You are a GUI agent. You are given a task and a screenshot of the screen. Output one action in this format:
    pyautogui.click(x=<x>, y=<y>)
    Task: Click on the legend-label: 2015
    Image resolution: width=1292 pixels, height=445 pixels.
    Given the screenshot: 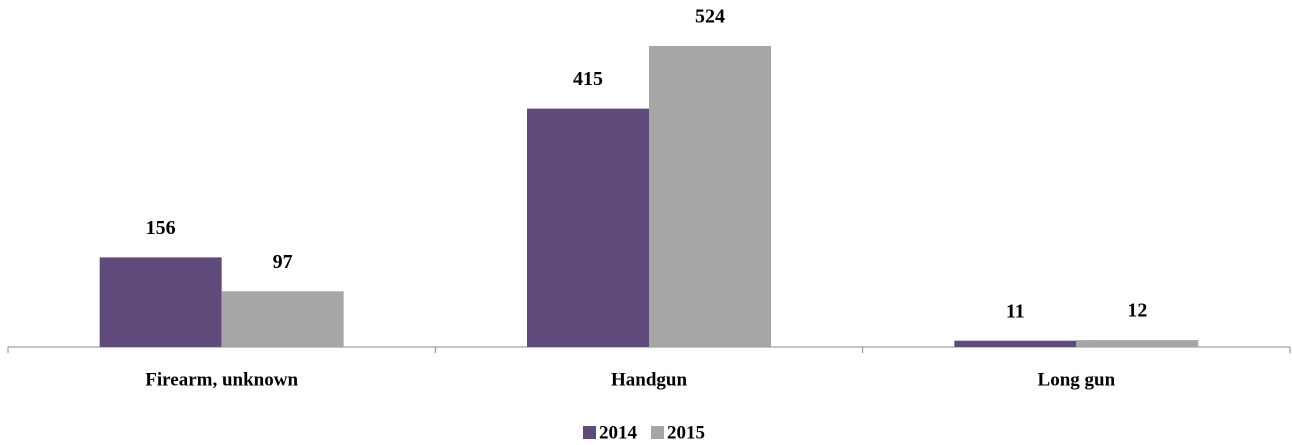 What is the action you would take?
    pyautogui.click(x=686, y=432)
    